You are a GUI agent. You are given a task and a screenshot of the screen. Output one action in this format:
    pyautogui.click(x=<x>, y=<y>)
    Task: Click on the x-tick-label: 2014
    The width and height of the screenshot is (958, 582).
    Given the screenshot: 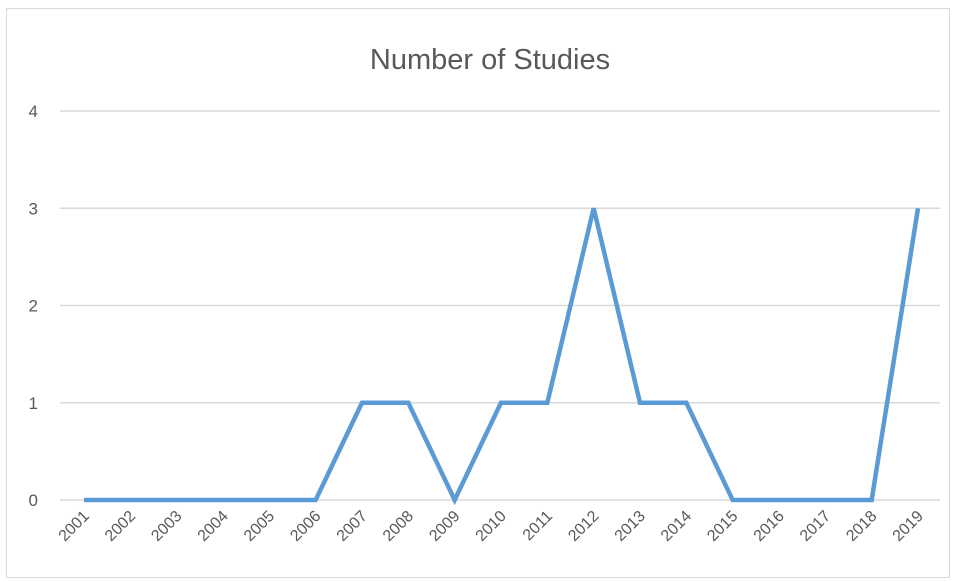 What is the action you would take?
    pyautogui.click(x=676, y=526)
    